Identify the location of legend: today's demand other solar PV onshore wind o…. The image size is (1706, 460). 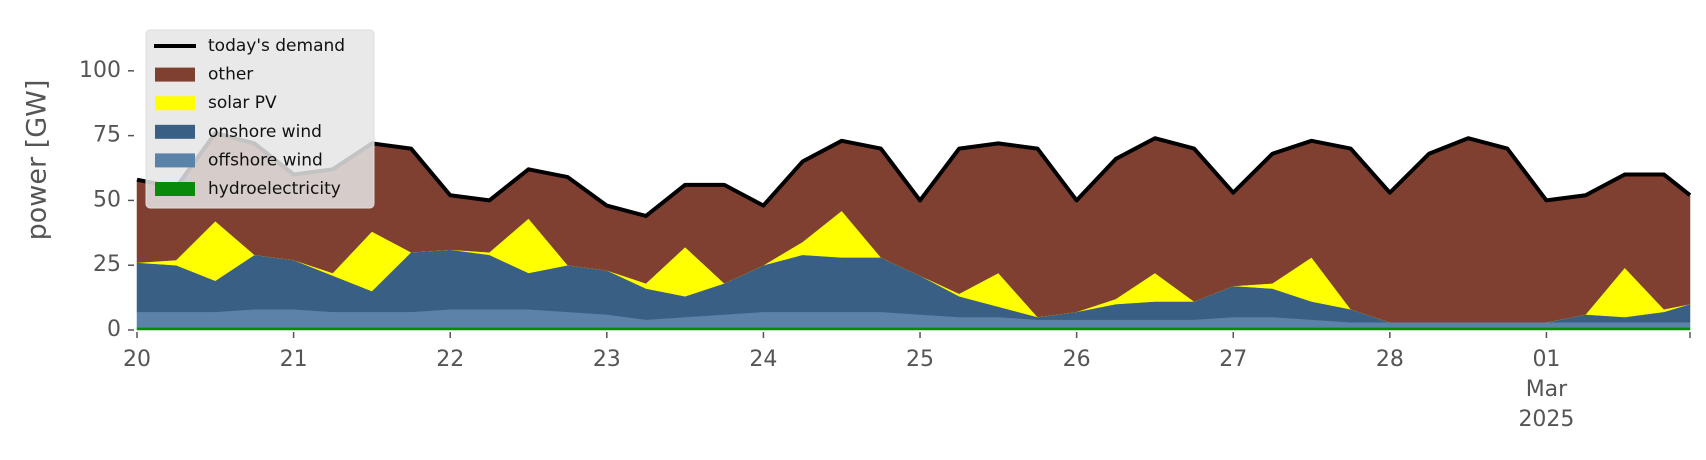
(260, 119).